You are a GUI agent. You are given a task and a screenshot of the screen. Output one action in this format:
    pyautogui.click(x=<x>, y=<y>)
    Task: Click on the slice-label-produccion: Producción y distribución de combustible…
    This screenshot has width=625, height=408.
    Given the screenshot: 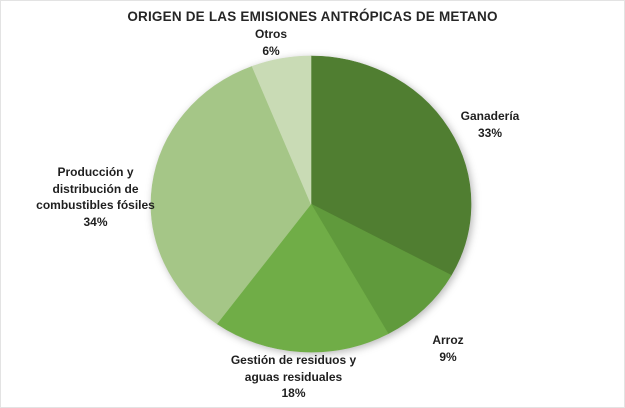 What is the action you would take?
    pyautogui.click(x=95, y=197)
    